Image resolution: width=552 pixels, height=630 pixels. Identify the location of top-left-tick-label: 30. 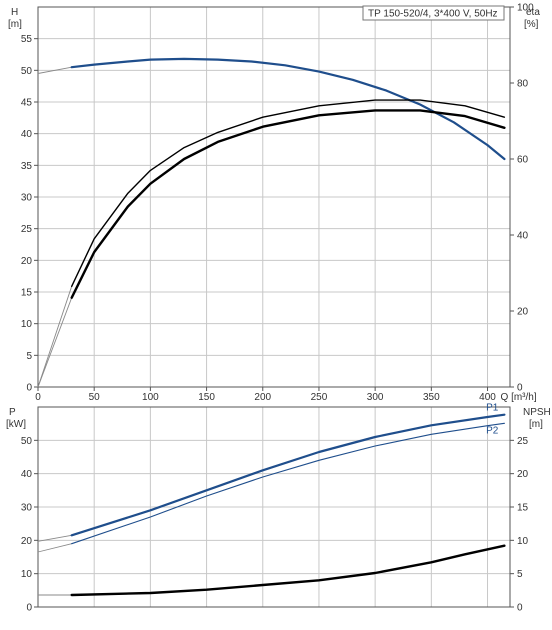
(27, 198).